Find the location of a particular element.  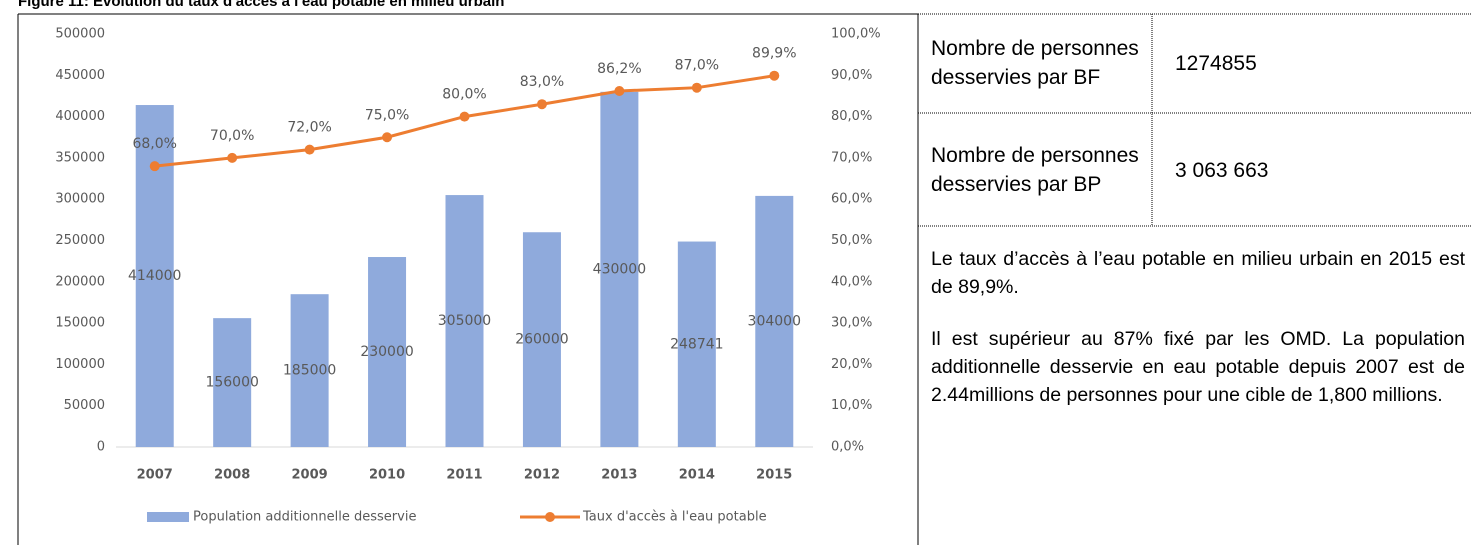

x-tick-label: 2010 is located at coordinates (387, 475).